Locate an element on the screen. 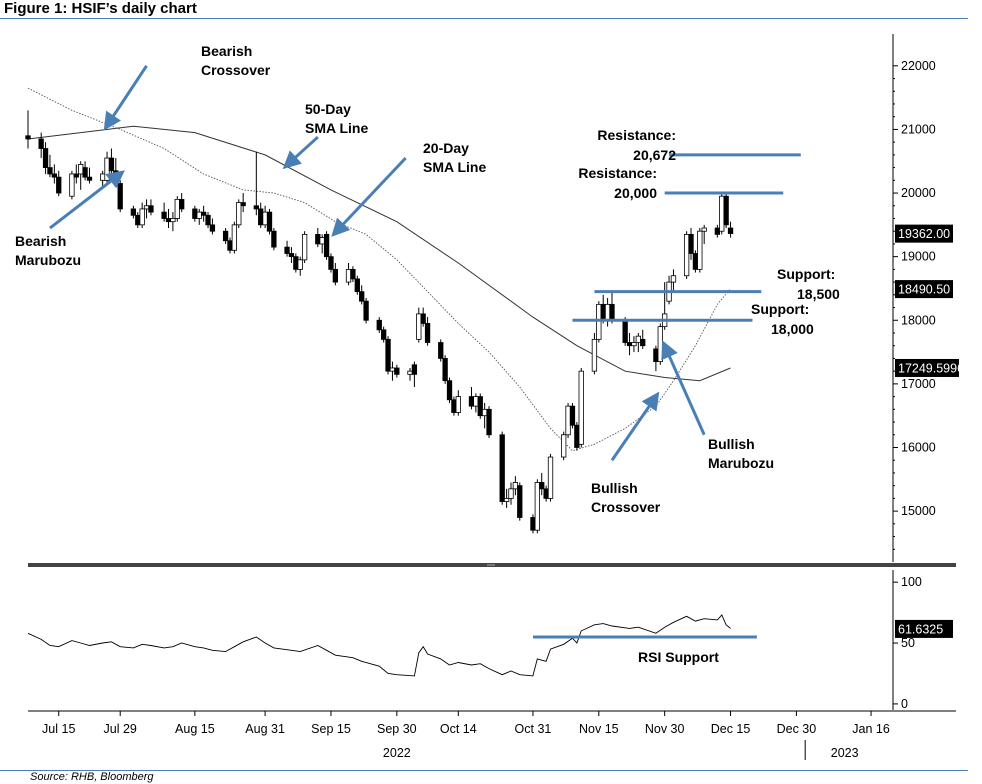 This screenshot has height=784, width=982. annotation-text: Bullish is located at coordinates (614, 488).